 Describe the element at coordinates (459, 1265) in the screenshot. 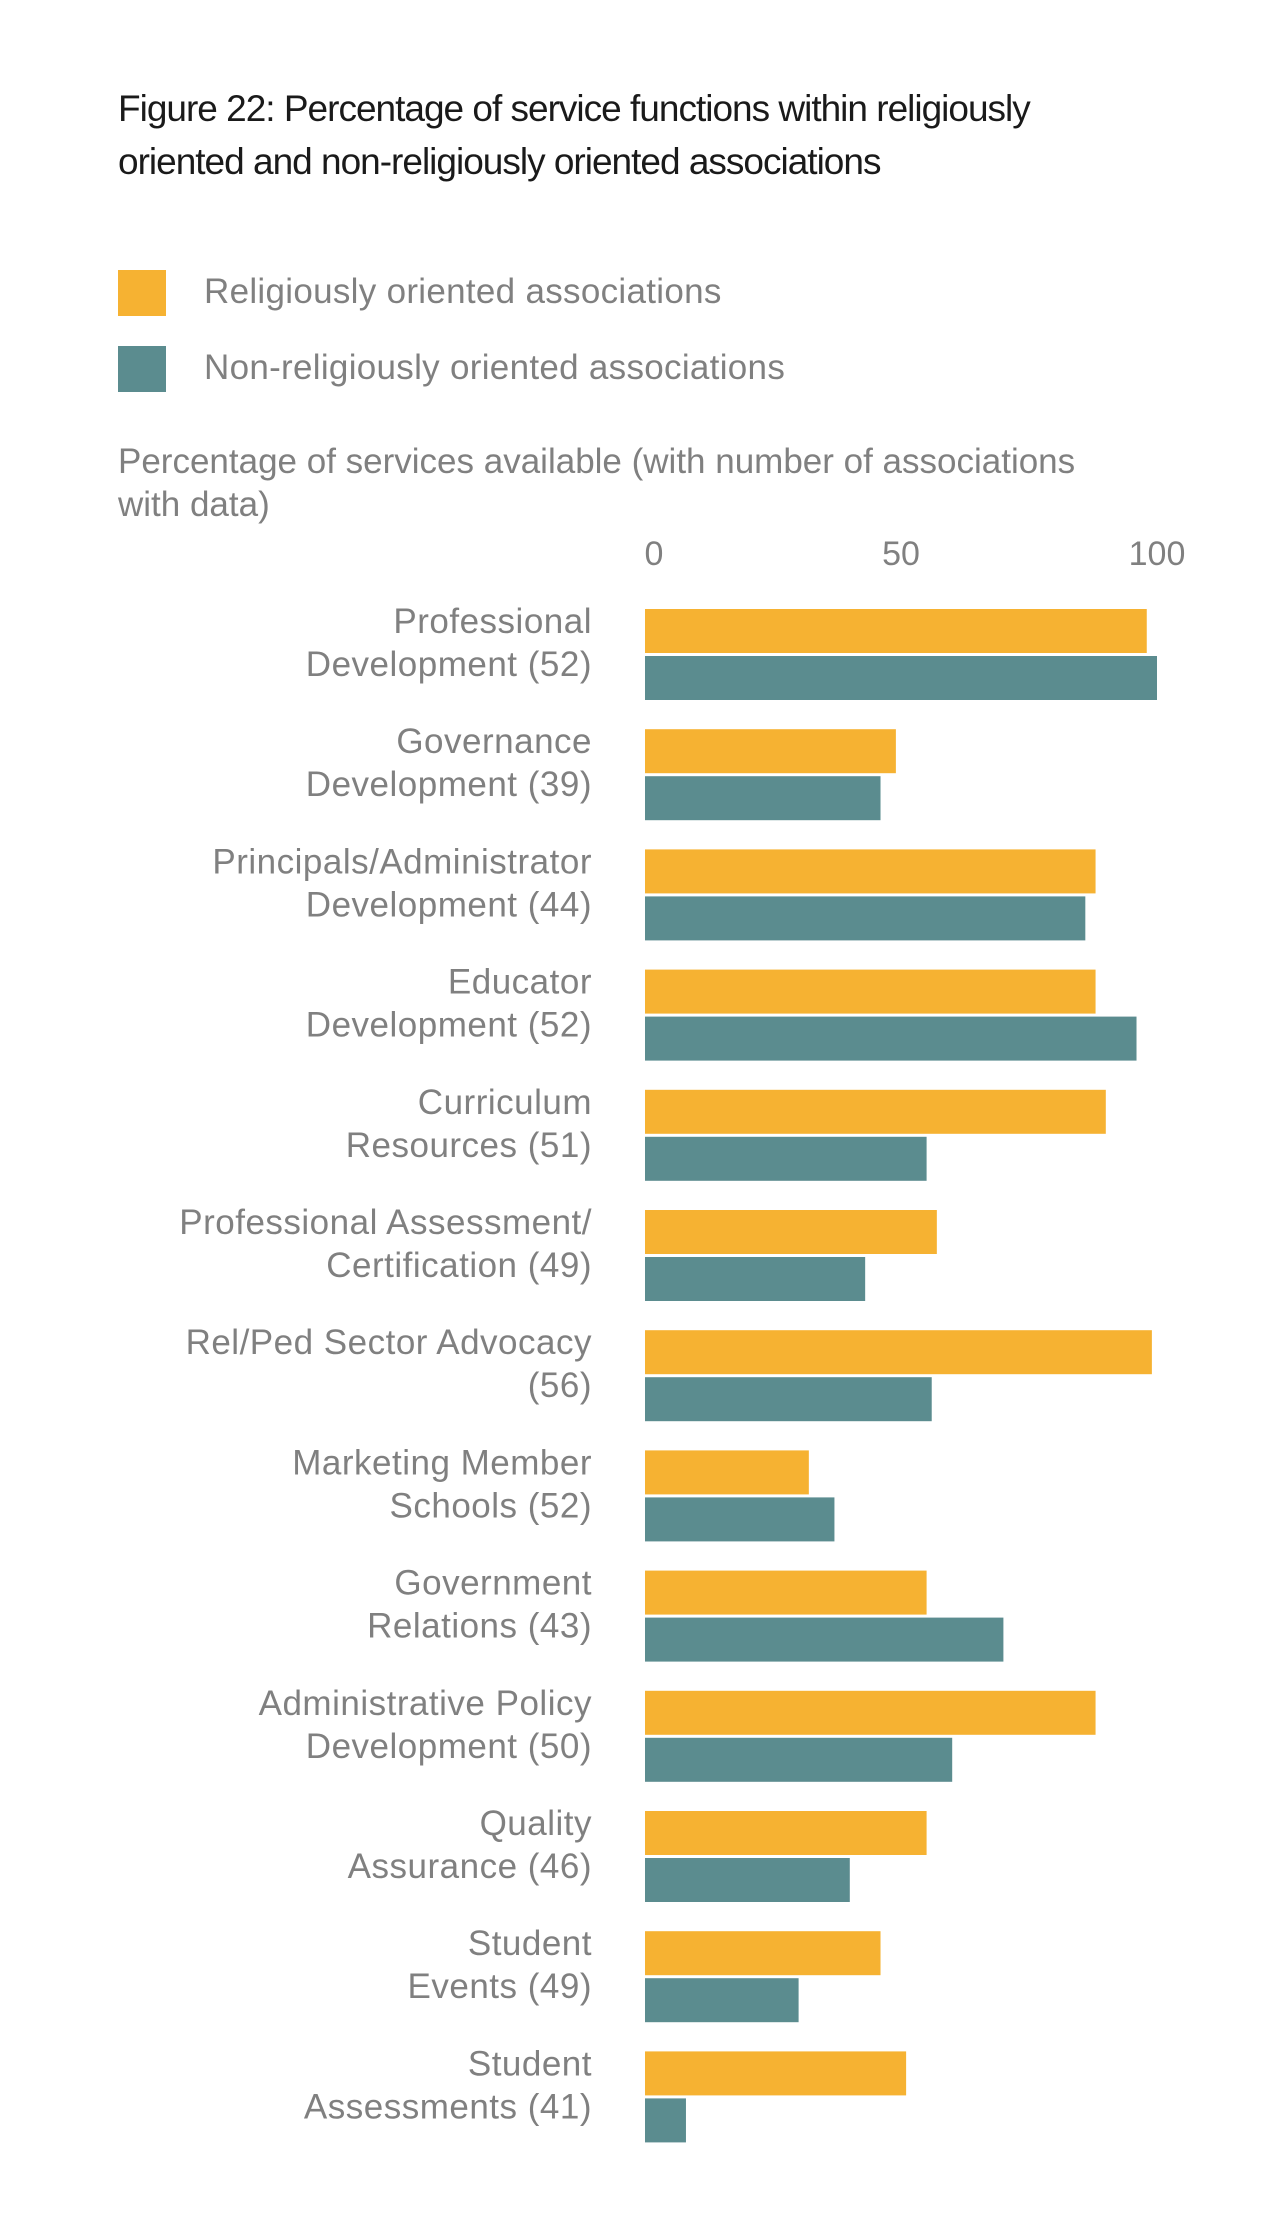

I see `category-label: Certification (49)` at that location.